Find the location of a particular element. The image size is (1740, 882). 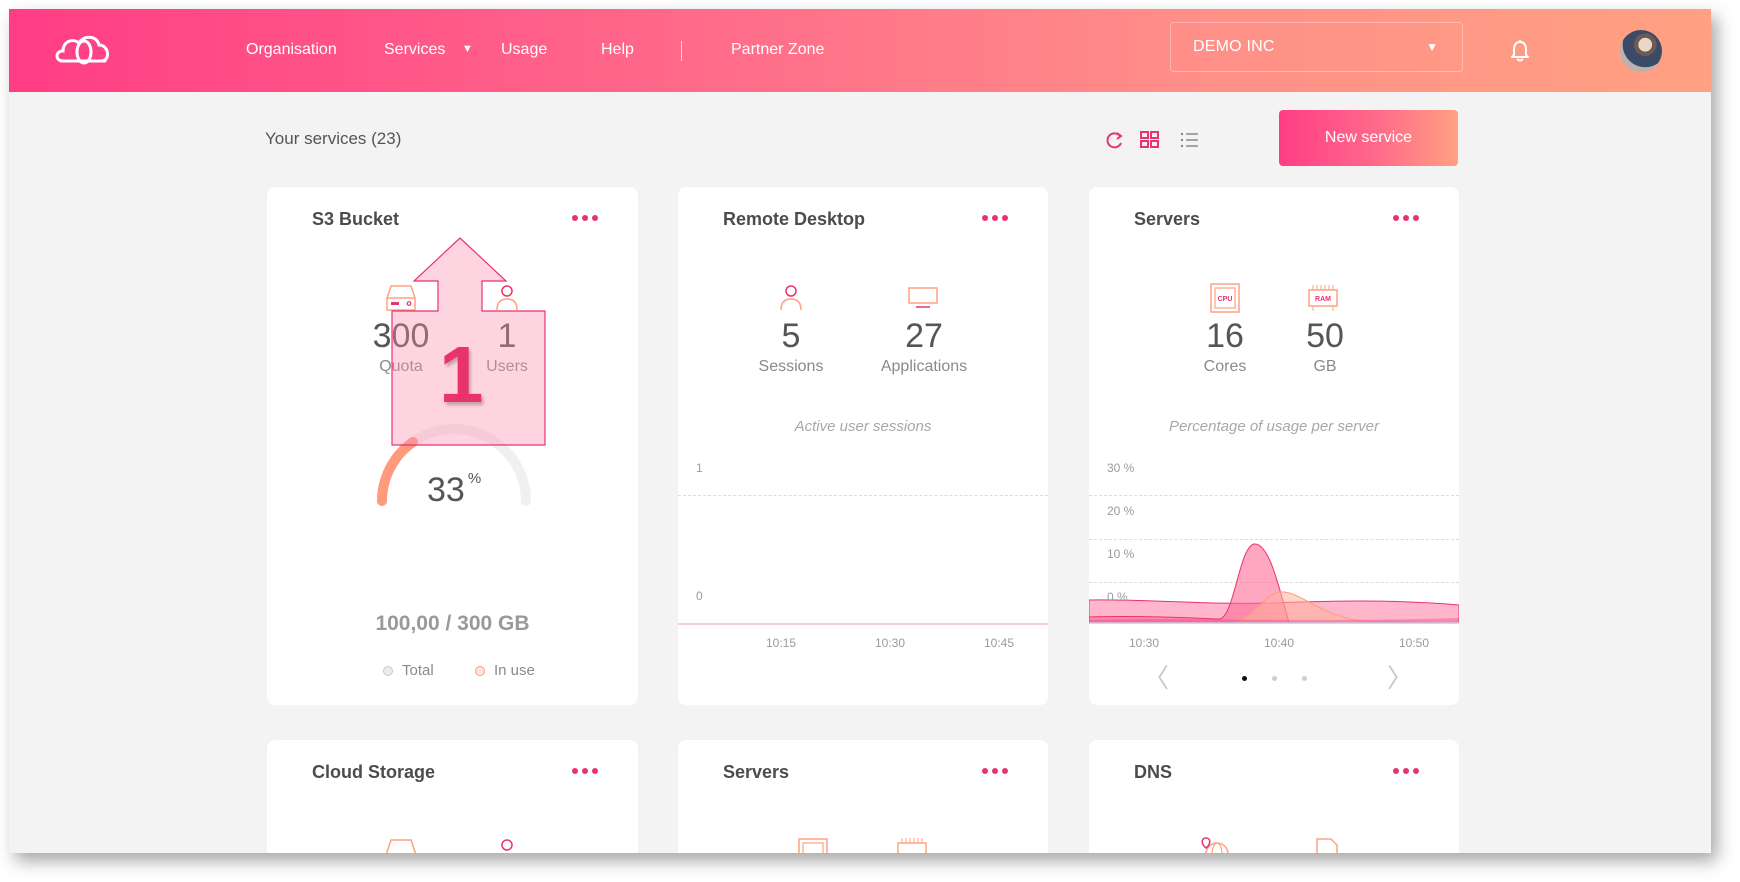

grid-view-icon is located at coordinates (1150, 140).